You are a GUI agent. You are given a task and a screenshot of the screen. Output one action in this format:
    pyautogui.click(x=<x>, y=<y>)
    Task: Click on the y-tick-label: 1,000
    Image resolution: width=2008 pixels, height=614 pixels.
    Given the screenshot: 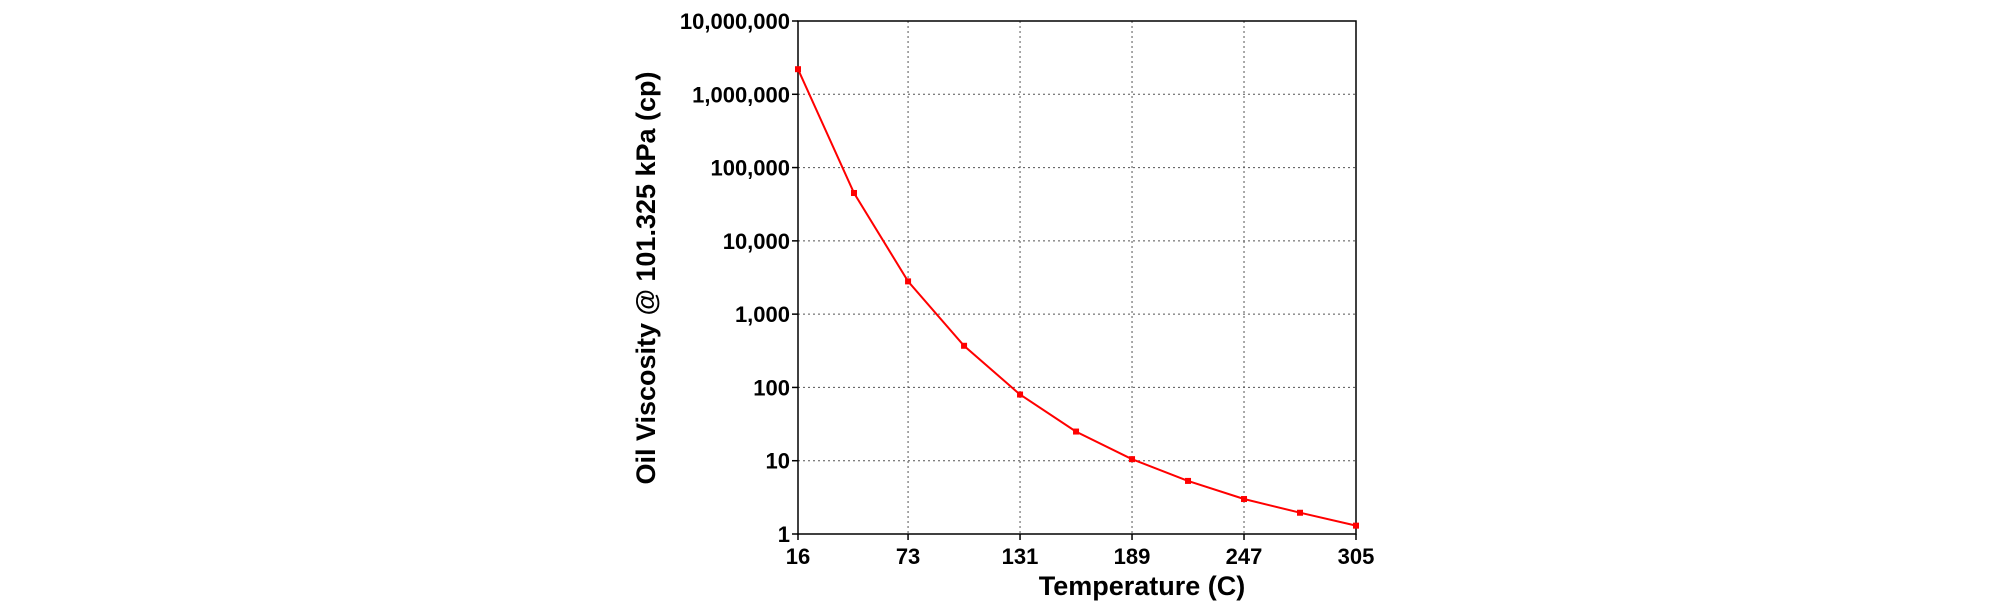 What is the action you would take?
    pyautogui.click(x=762, y=314)
    